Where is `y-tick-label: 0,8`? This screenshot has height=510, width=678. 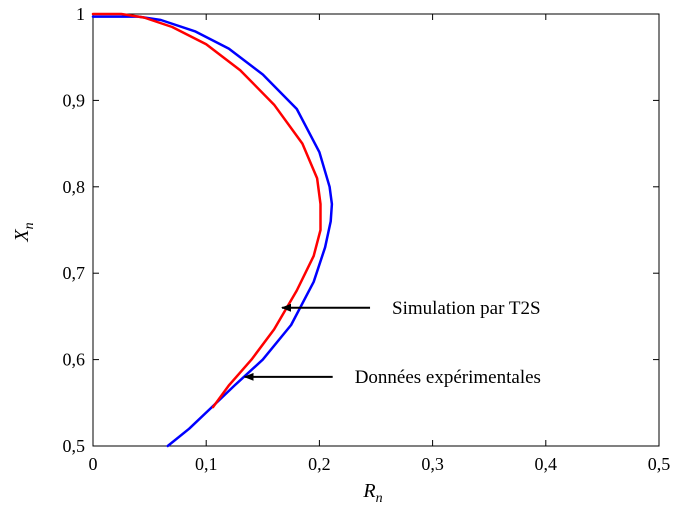 y-tick-label: 0,8 is located at coordinates (74, 187).